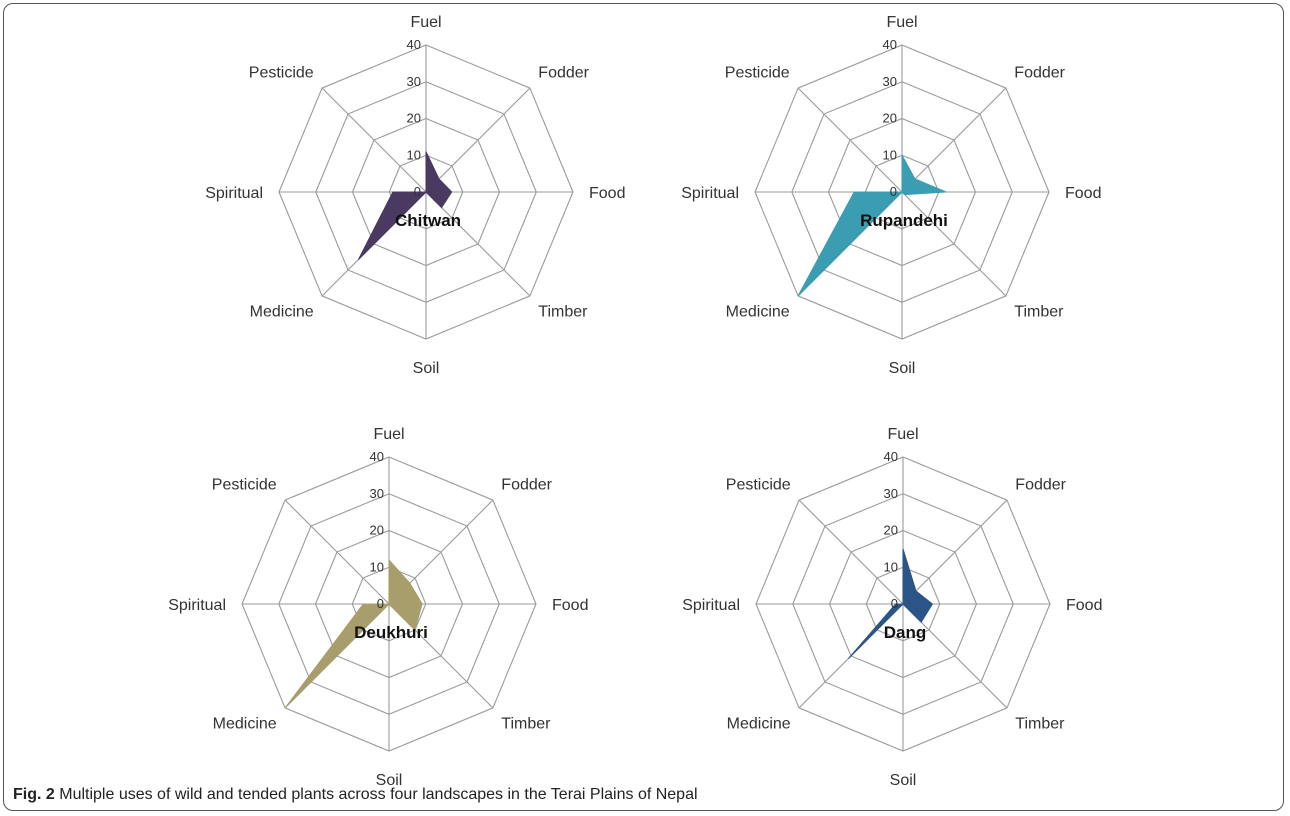 This screenshot has width=1290, height=816. I want to click on series-label-dang: Dang, so click(905, 632).